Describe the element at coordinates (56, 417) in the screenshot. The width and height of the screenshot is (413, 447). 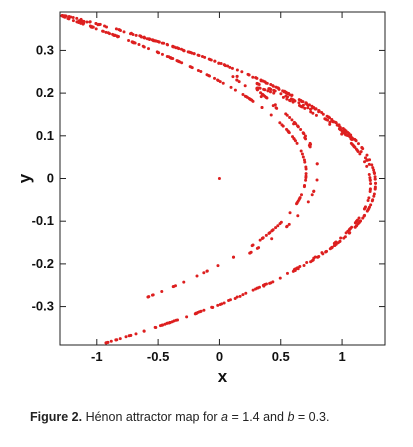
I see `figure-label: Figure 2.` at that location.